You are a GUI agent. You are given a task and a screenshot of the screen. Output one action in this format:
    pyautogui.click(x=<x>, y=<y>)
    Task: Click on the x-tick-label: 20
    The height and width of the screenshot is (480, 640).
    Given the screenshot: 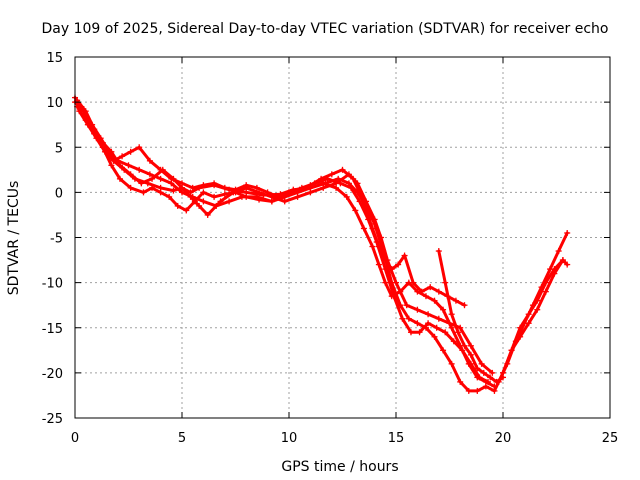 What is the action you would take?
    pyautogui.click(x=503, y=438)
    